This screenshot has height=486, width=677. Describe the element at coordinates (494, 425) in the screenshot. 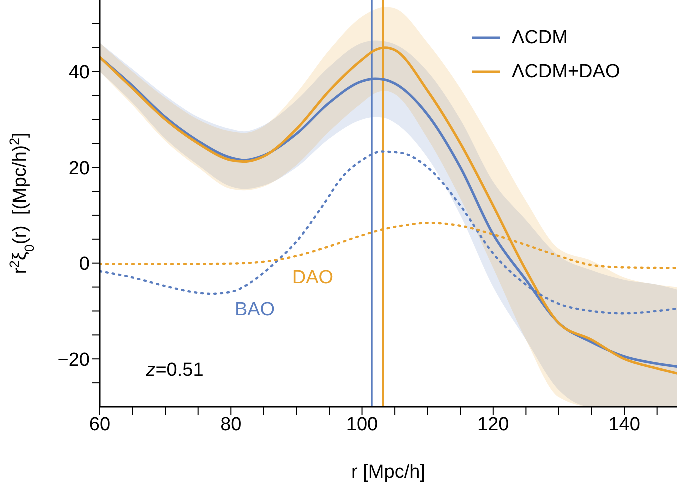

I see `x-tick-label: 120` at that location.